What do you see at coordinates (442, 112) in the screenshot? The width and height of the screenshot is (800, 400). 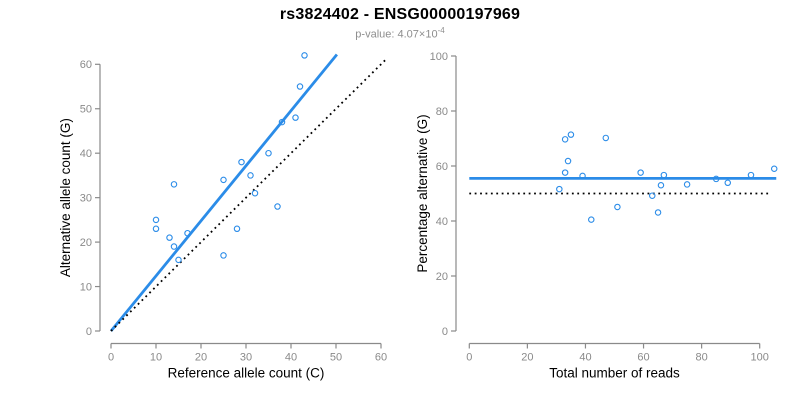 I see `y-tick-label: 80` at bounding box center [442, 112].